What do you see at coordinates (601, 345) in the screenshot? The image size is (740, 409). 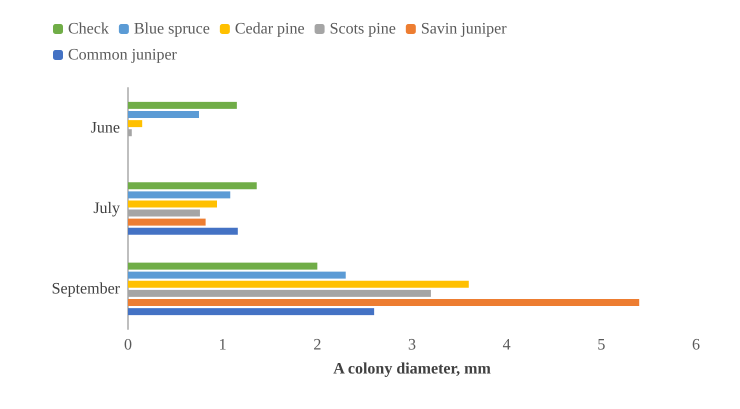 I see `x-tick-label: 5` at bounding box center [601, 345].